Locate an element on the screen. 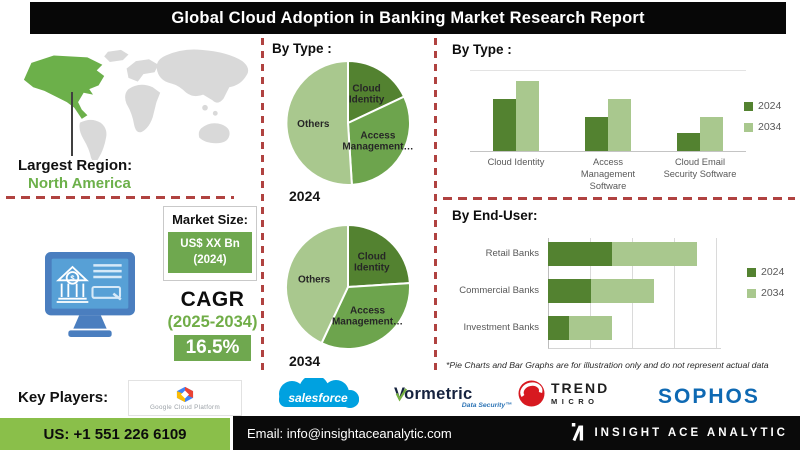  hbar-row: Commercial Banks is located at coordinates (602, 291).